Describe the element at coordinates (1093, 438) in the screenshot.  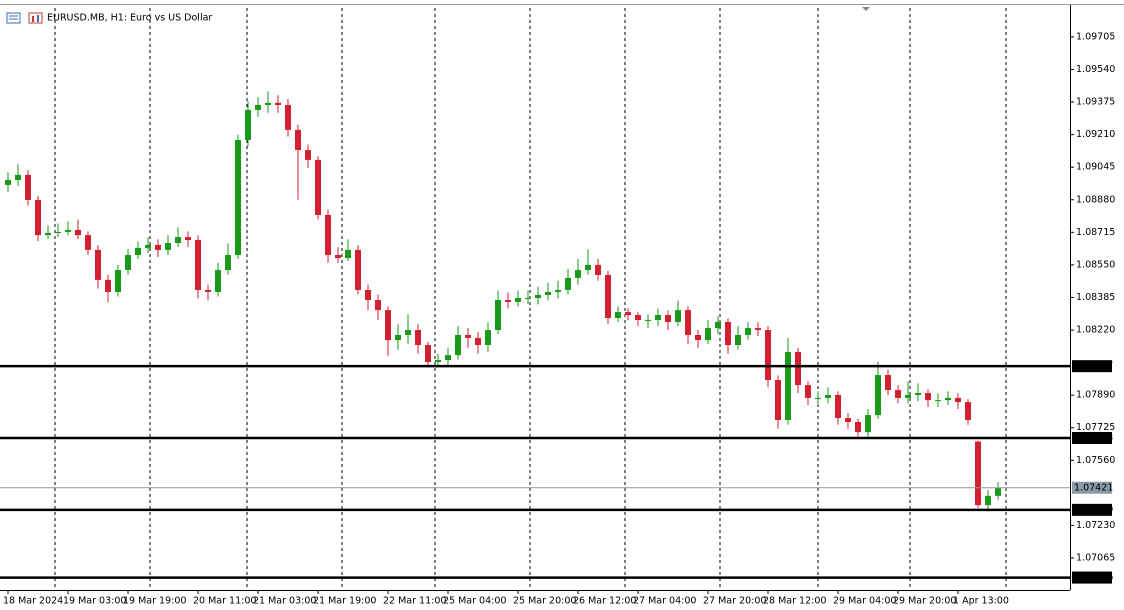
I see `level-label: 1.07673` at that location.